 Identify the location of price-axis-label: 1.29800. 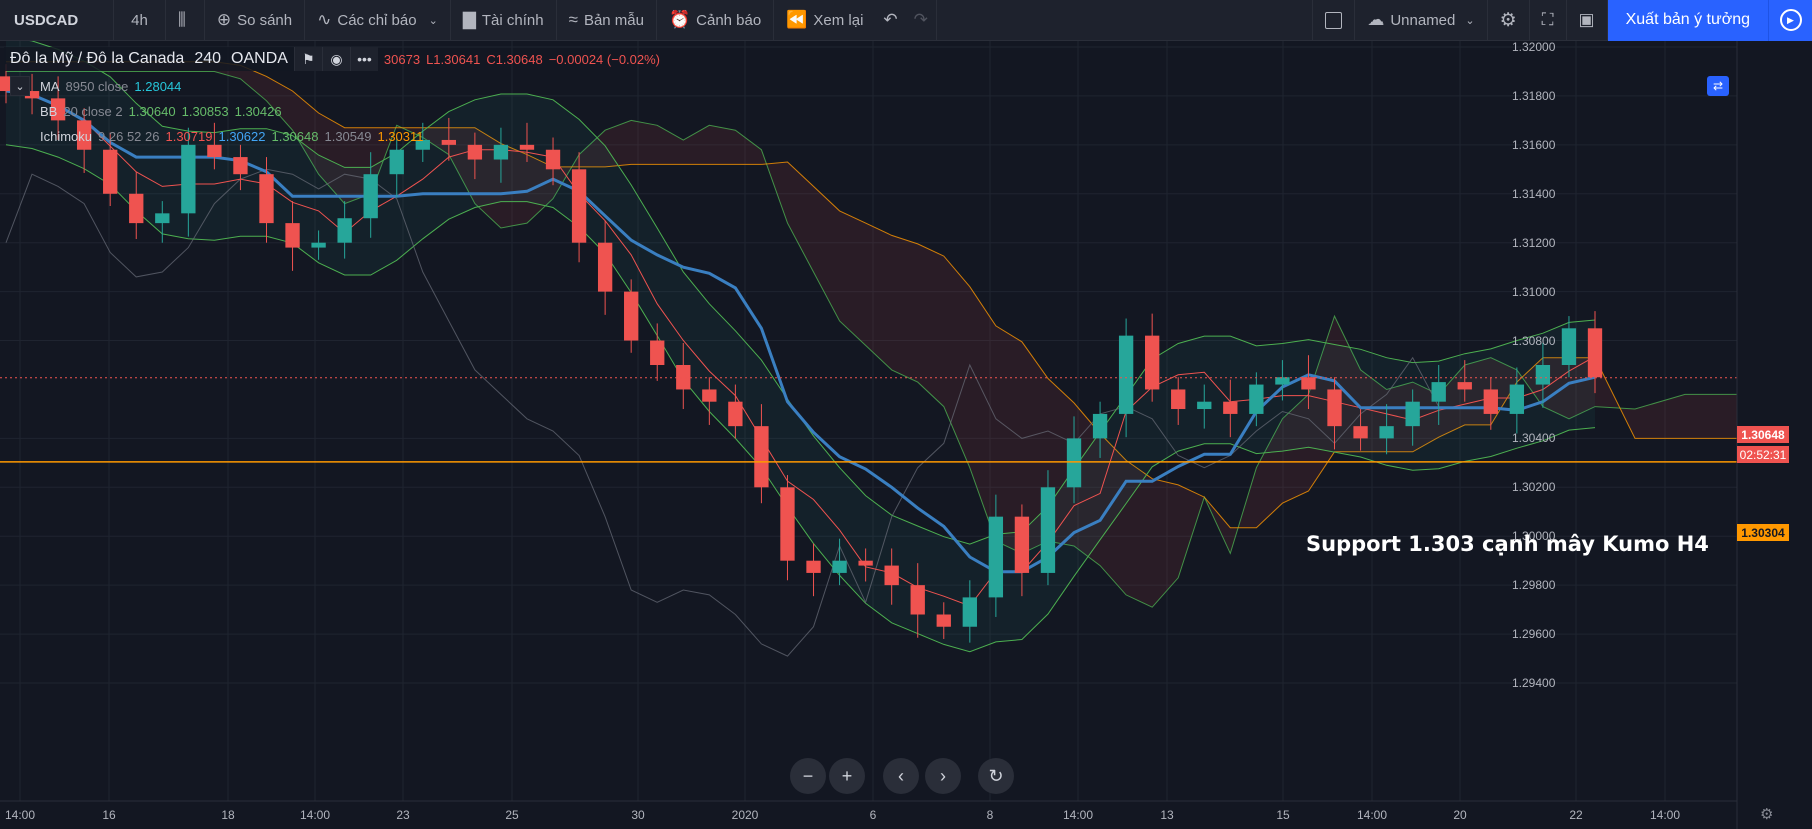
(1534, 585).